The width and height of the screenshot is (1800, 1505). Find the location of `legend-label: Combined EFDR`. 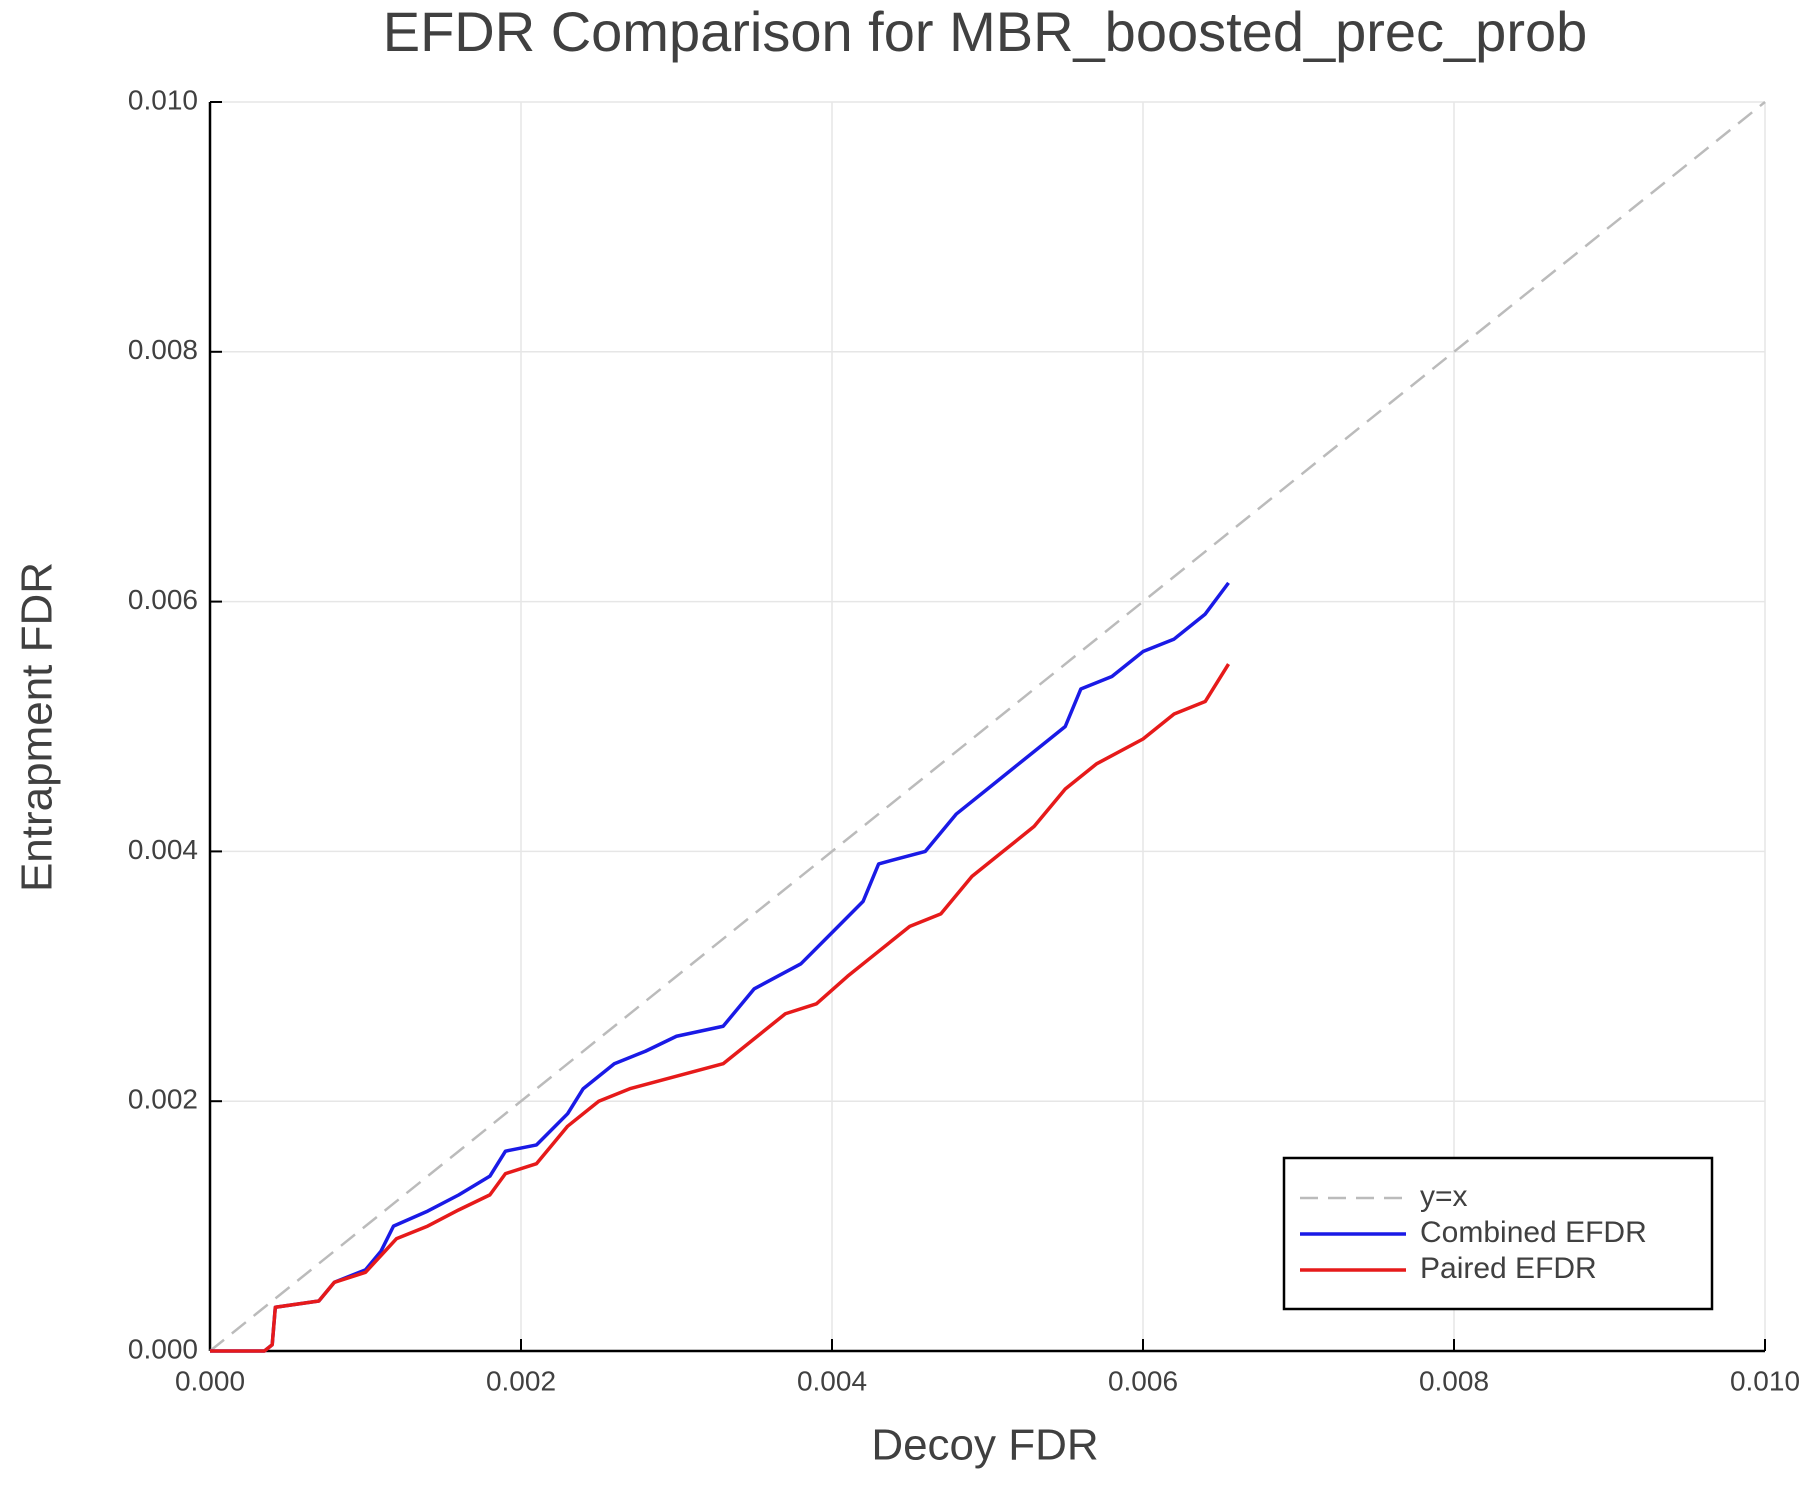

legend-label: Combined EFDR is located at coordinates (1533, 1232).